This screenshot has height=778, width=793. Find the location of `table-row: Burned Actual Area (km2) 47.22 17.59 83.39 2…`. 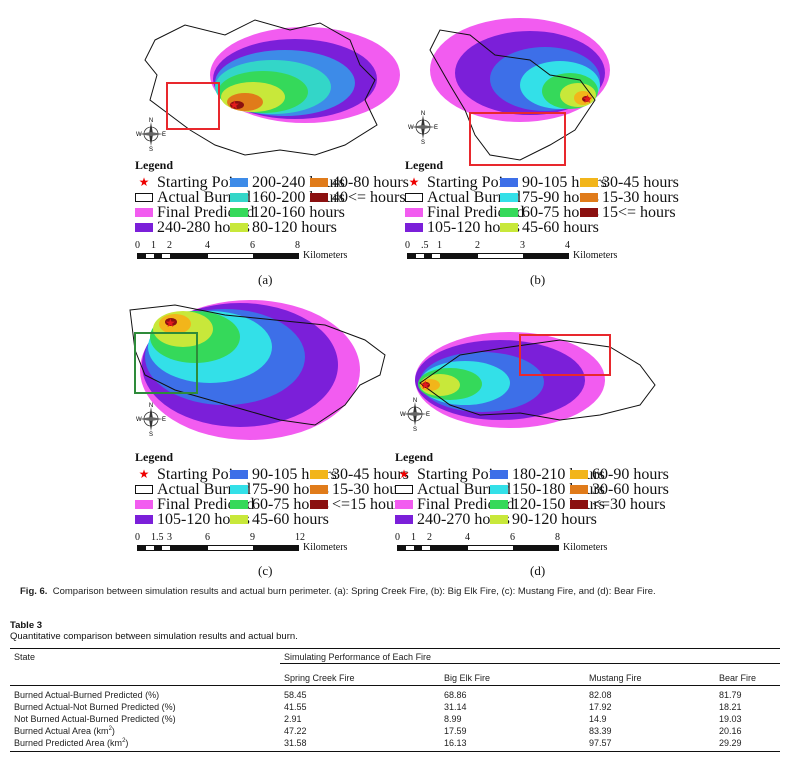

table-row: Burned Actual Area (km2) 47.22 17.59 83.39 2… is located at coordinates (395, 731).